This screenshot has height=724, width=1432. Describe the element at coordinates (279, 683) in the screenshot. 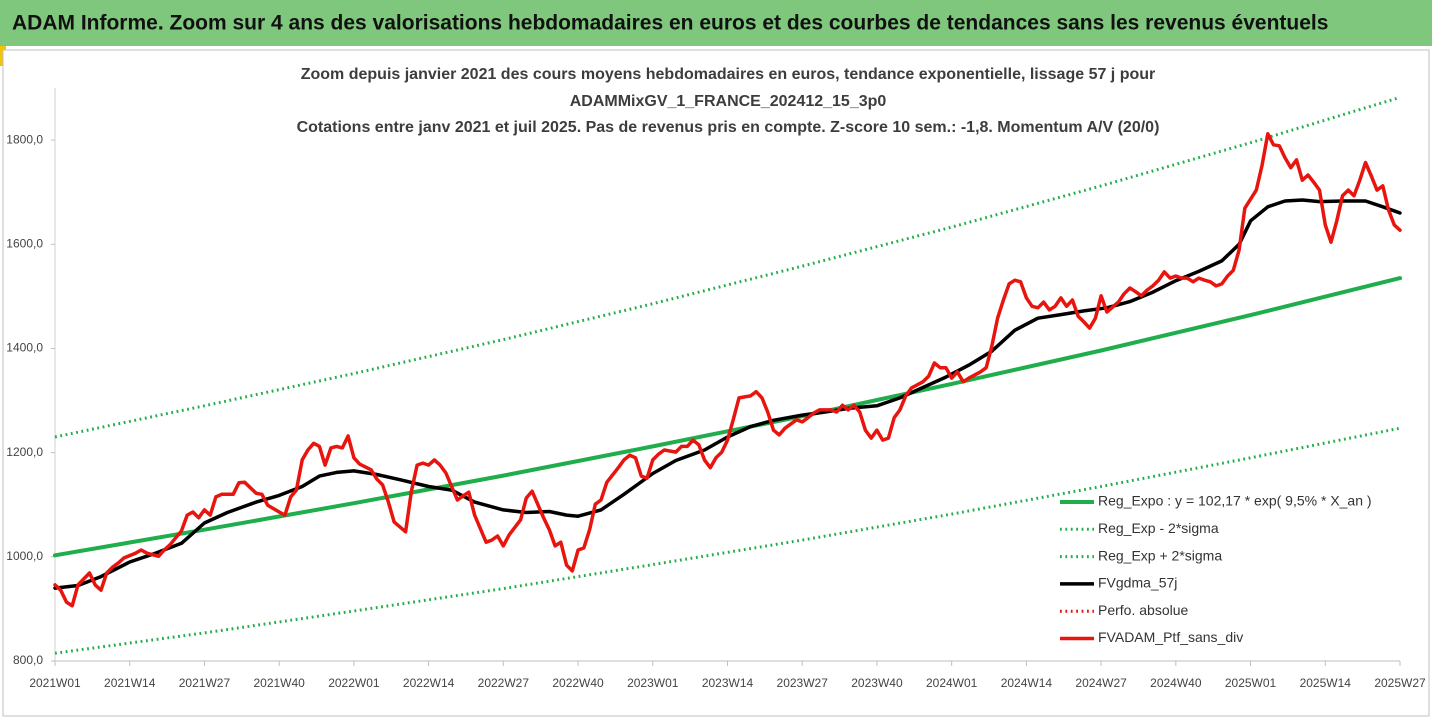

I see `x-tick-label: 2021W40` at that location.